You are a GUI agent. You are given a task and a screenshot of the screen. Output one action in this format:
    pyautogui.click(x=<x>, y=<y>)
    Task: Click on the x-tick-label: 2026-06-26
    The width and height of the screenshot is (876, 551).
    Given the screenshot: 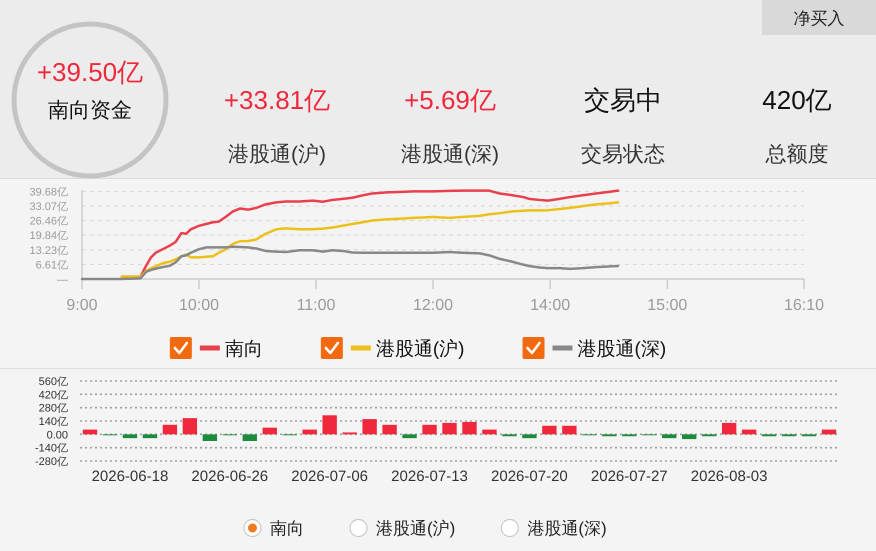 What is the action you would take?
    pyautogui.click(x=229, y=476)
    